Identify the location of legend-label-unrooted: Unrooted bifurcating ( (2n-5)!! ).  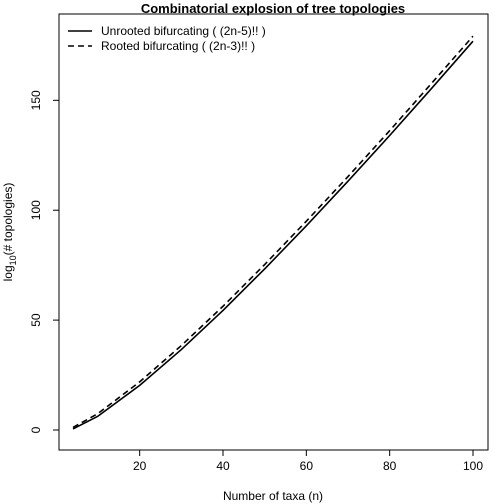
(183, 31).